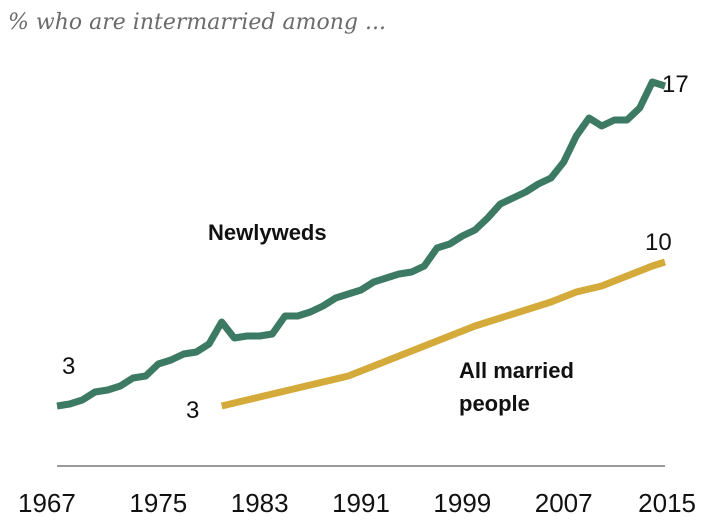 Image resolution: width=708 pixels, height=531 pixels. I want to click on x-tick-label-1983: 1983, so click(260, 503).